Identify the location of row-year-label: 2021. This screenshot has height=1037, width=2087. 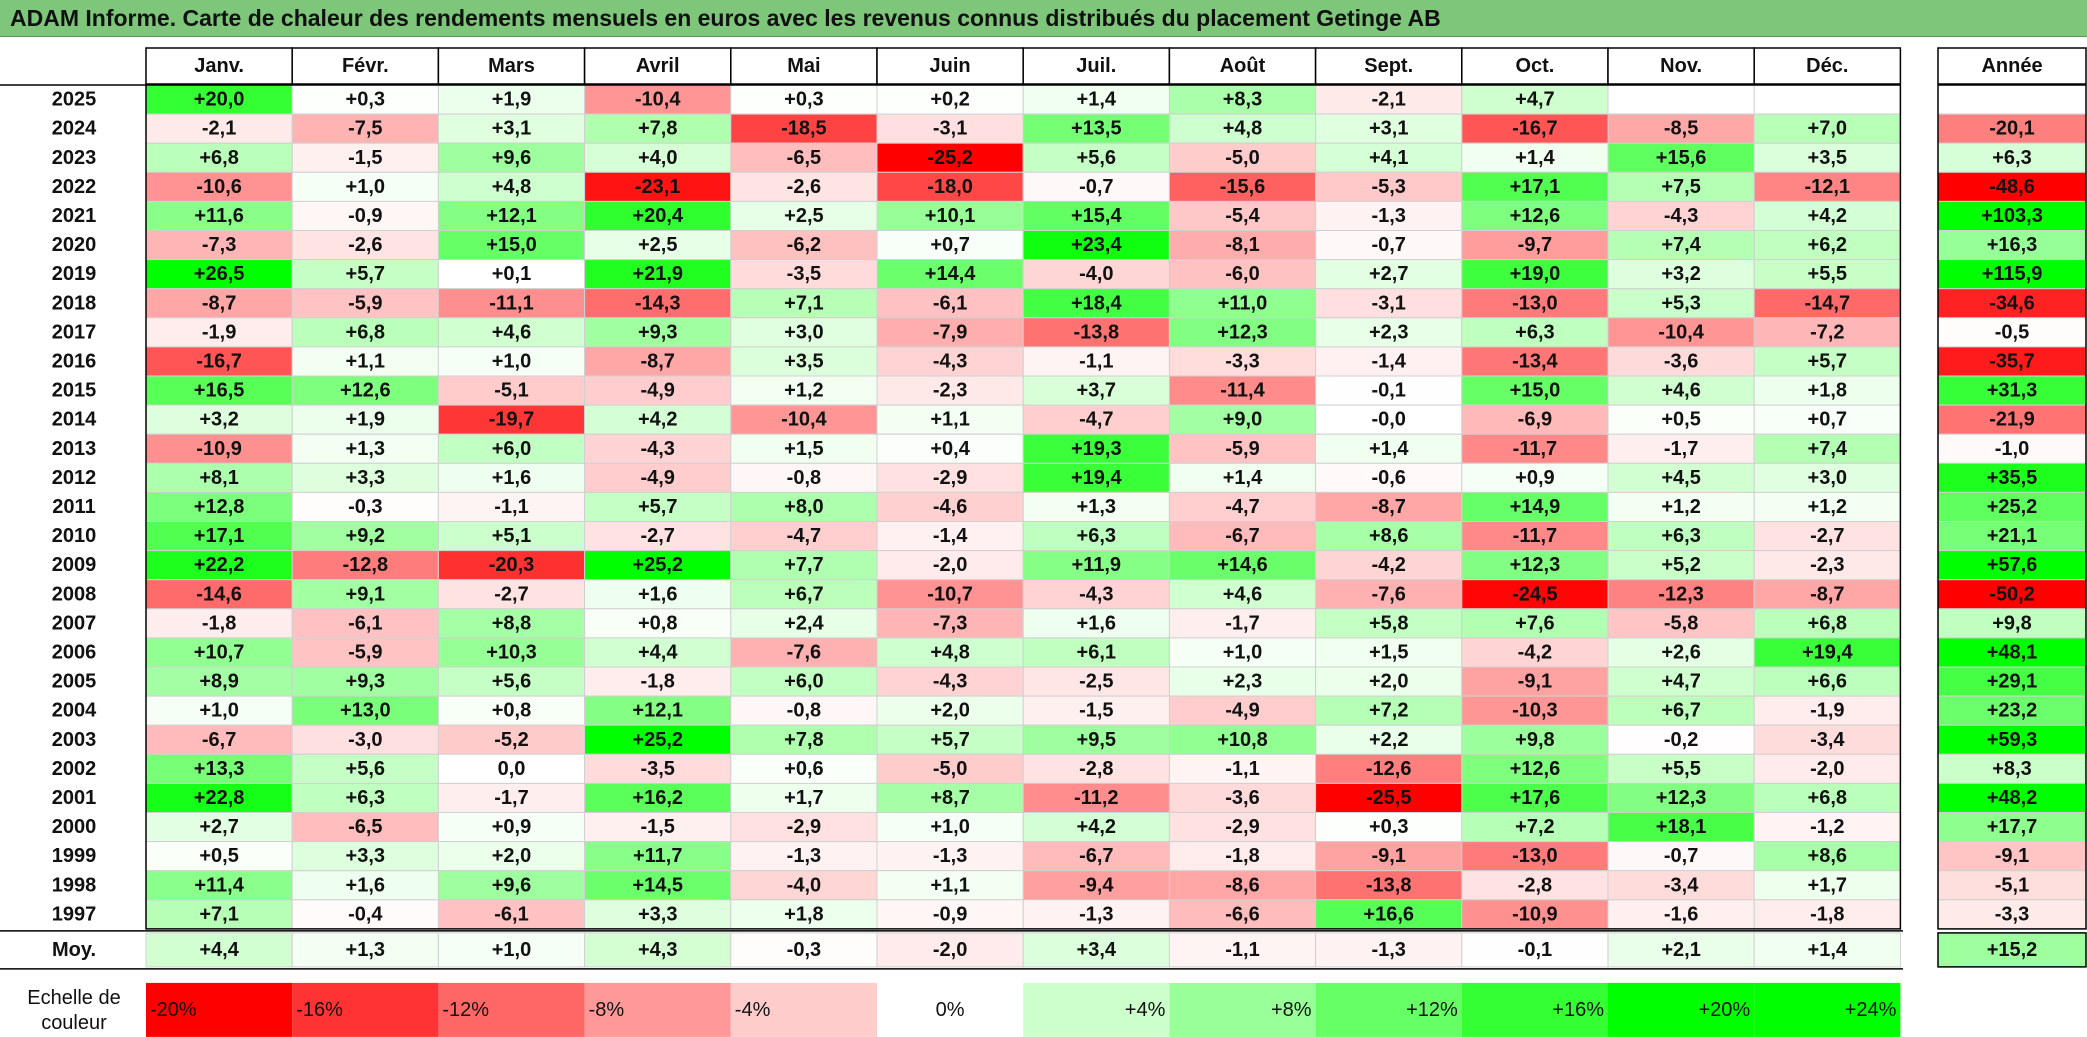
(74, 216).